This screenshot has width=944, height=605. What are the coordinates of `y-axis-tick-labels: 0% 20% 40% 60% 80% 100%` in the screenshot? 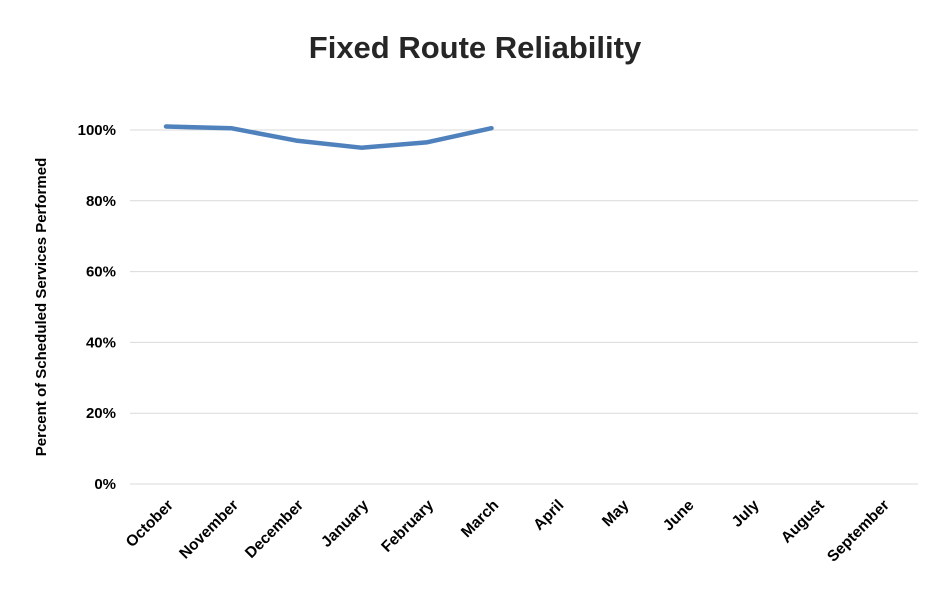 It's located at (97, 307).